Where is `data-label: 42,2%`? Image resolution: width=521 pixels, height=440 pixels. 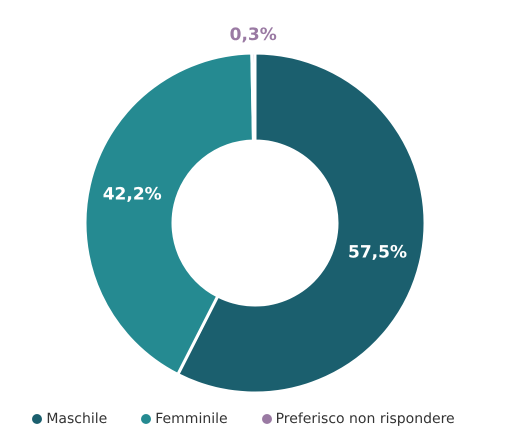 data-label: 42,2% is located at coordinates (132, 194).